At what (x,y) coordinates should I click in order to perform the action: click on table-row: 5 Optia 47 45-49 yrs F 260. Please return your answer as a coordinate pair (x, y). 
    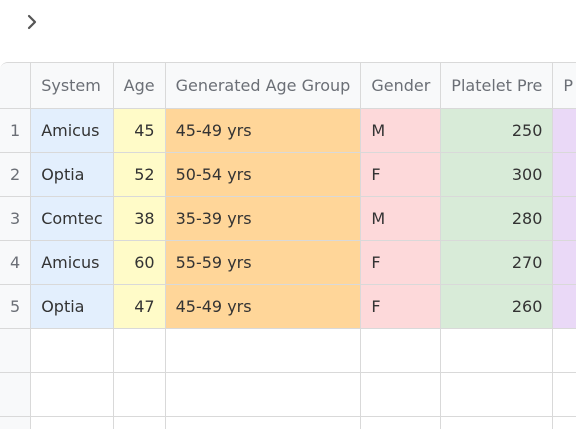
    Looking at the image, I should click on (288, 306).